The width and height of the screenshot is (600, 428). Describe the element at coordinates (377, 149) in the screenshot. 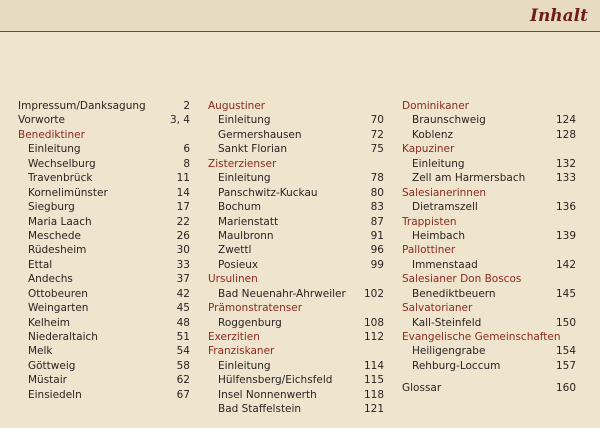

I see `toc-page-number: 75` at that location.